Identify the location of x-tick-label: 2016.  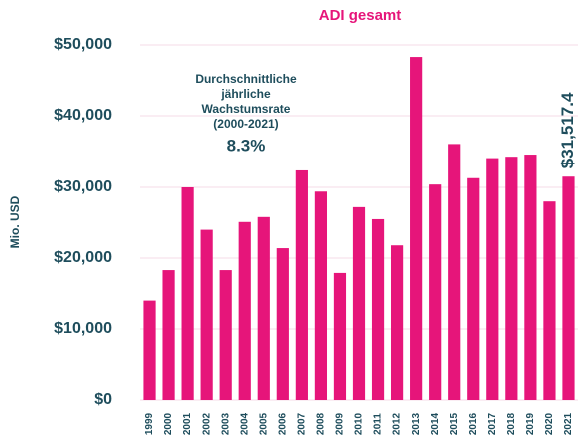
(473, 423).